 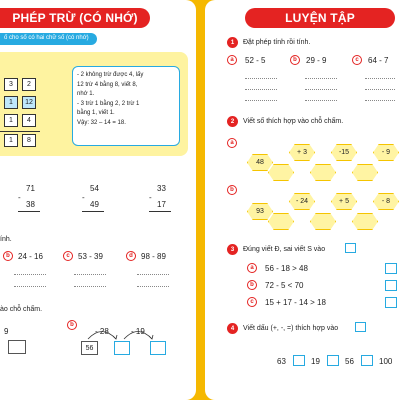 What do you see at coordinates (281, 361) in the screenshot?
I see `sequence-value: 63` at bounding box center [281, 361].